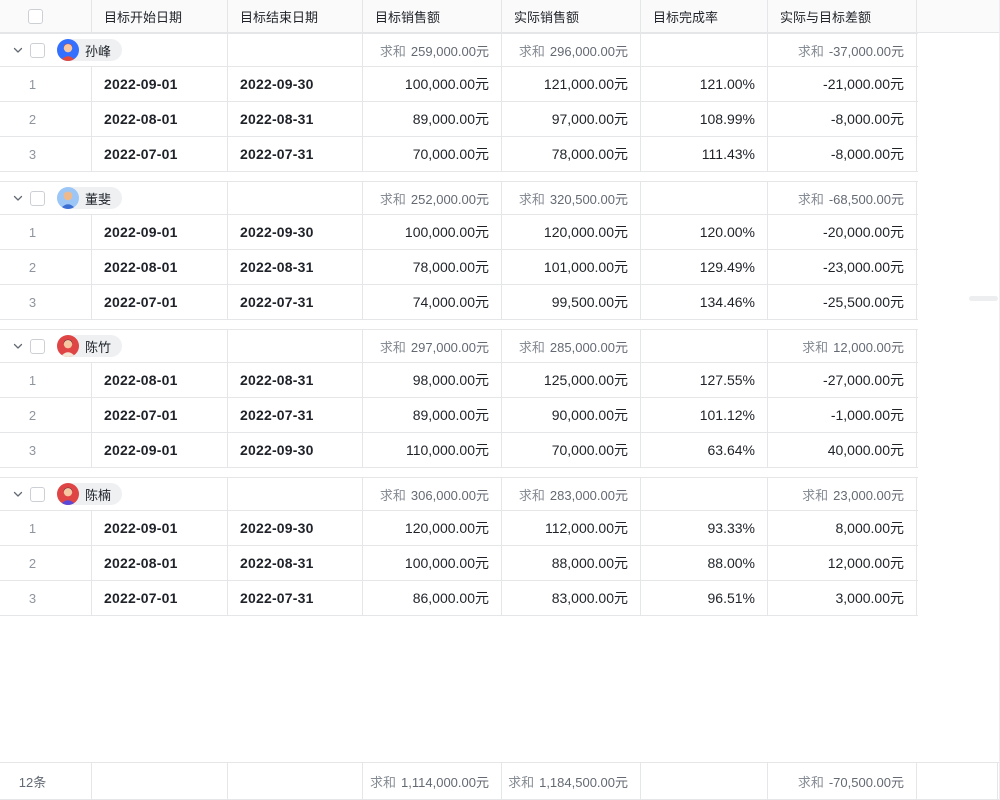 This screenshot has width=1000, height=800. Describe the element at coordinates (432, 50) in the screenshot. I see `group-sum-target-sales: 求和 259,000.00元` at that location.